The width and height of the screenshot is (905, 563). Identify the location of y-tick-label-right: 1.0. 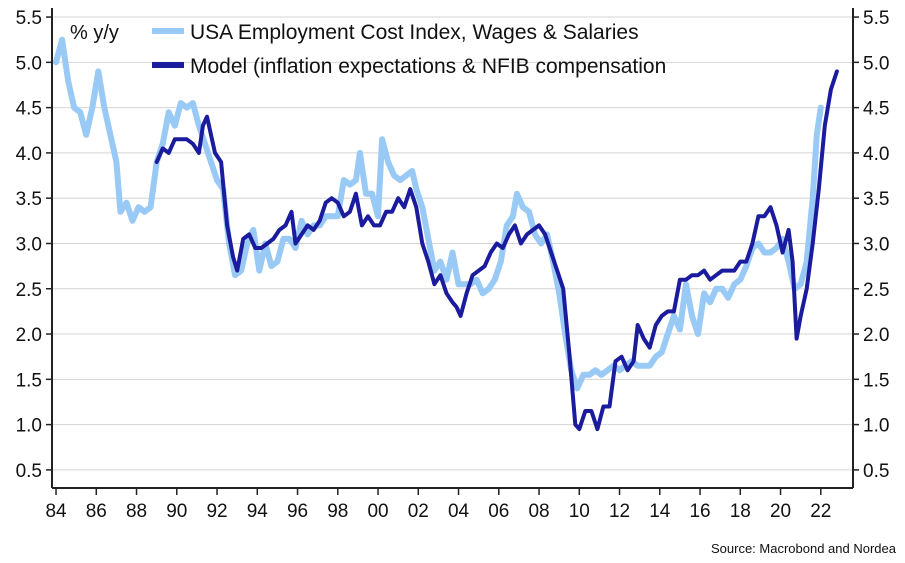
(876, 426).